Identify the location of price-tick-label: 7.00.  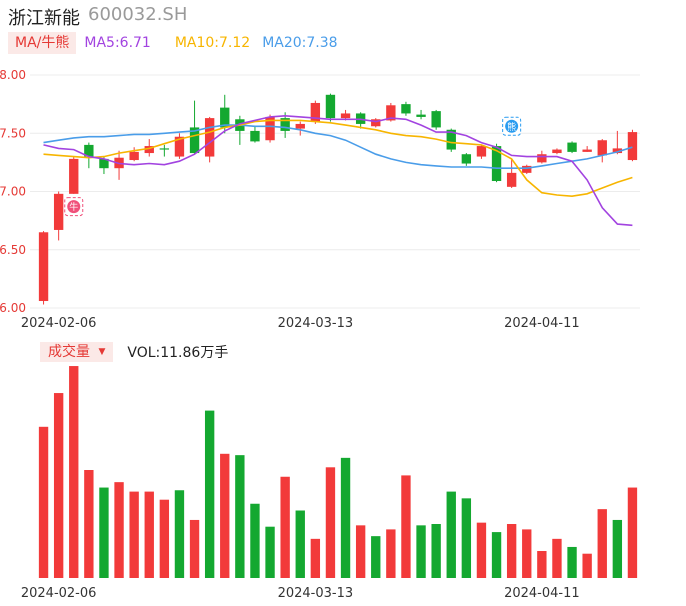
(13, 192).